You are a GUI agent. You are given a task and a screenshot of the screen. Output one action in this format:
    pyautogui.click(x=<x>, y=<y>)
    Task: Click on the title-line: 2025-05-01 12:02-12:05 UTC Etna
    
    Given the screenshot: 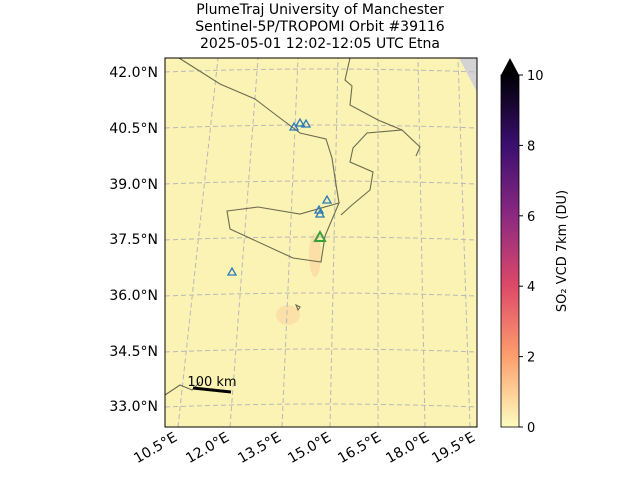 What is the action you would take?
    pyautogui.click(x=320, y=44)
    